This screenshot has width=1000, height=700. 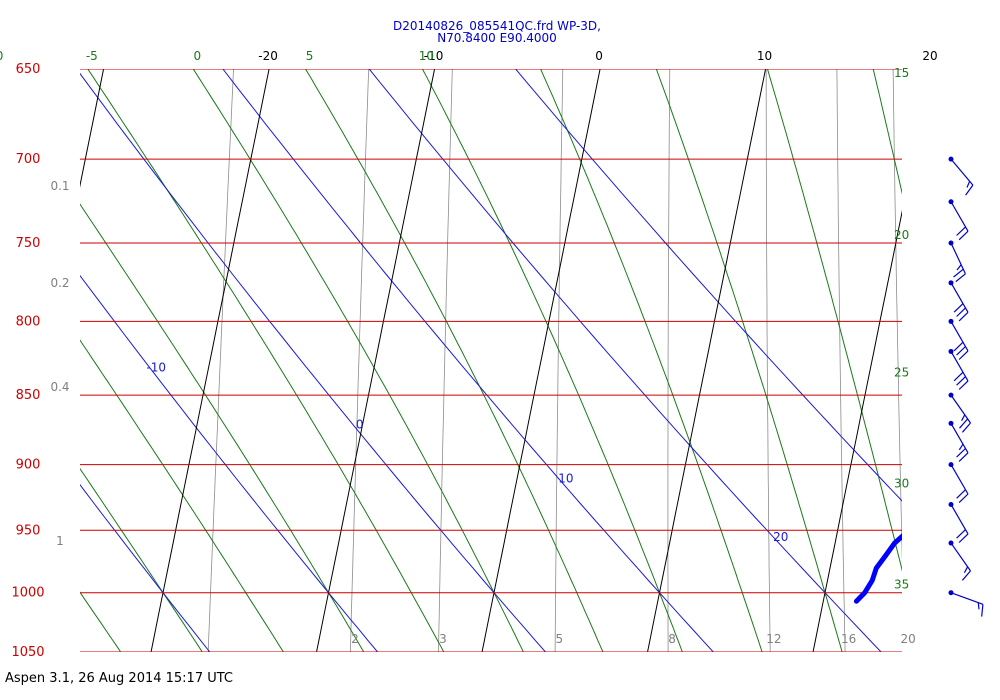 What do you see at coordinates (28, 530) in the screenshot?
I see `isobar-label-950: 950` at bounding box center [28, 530].